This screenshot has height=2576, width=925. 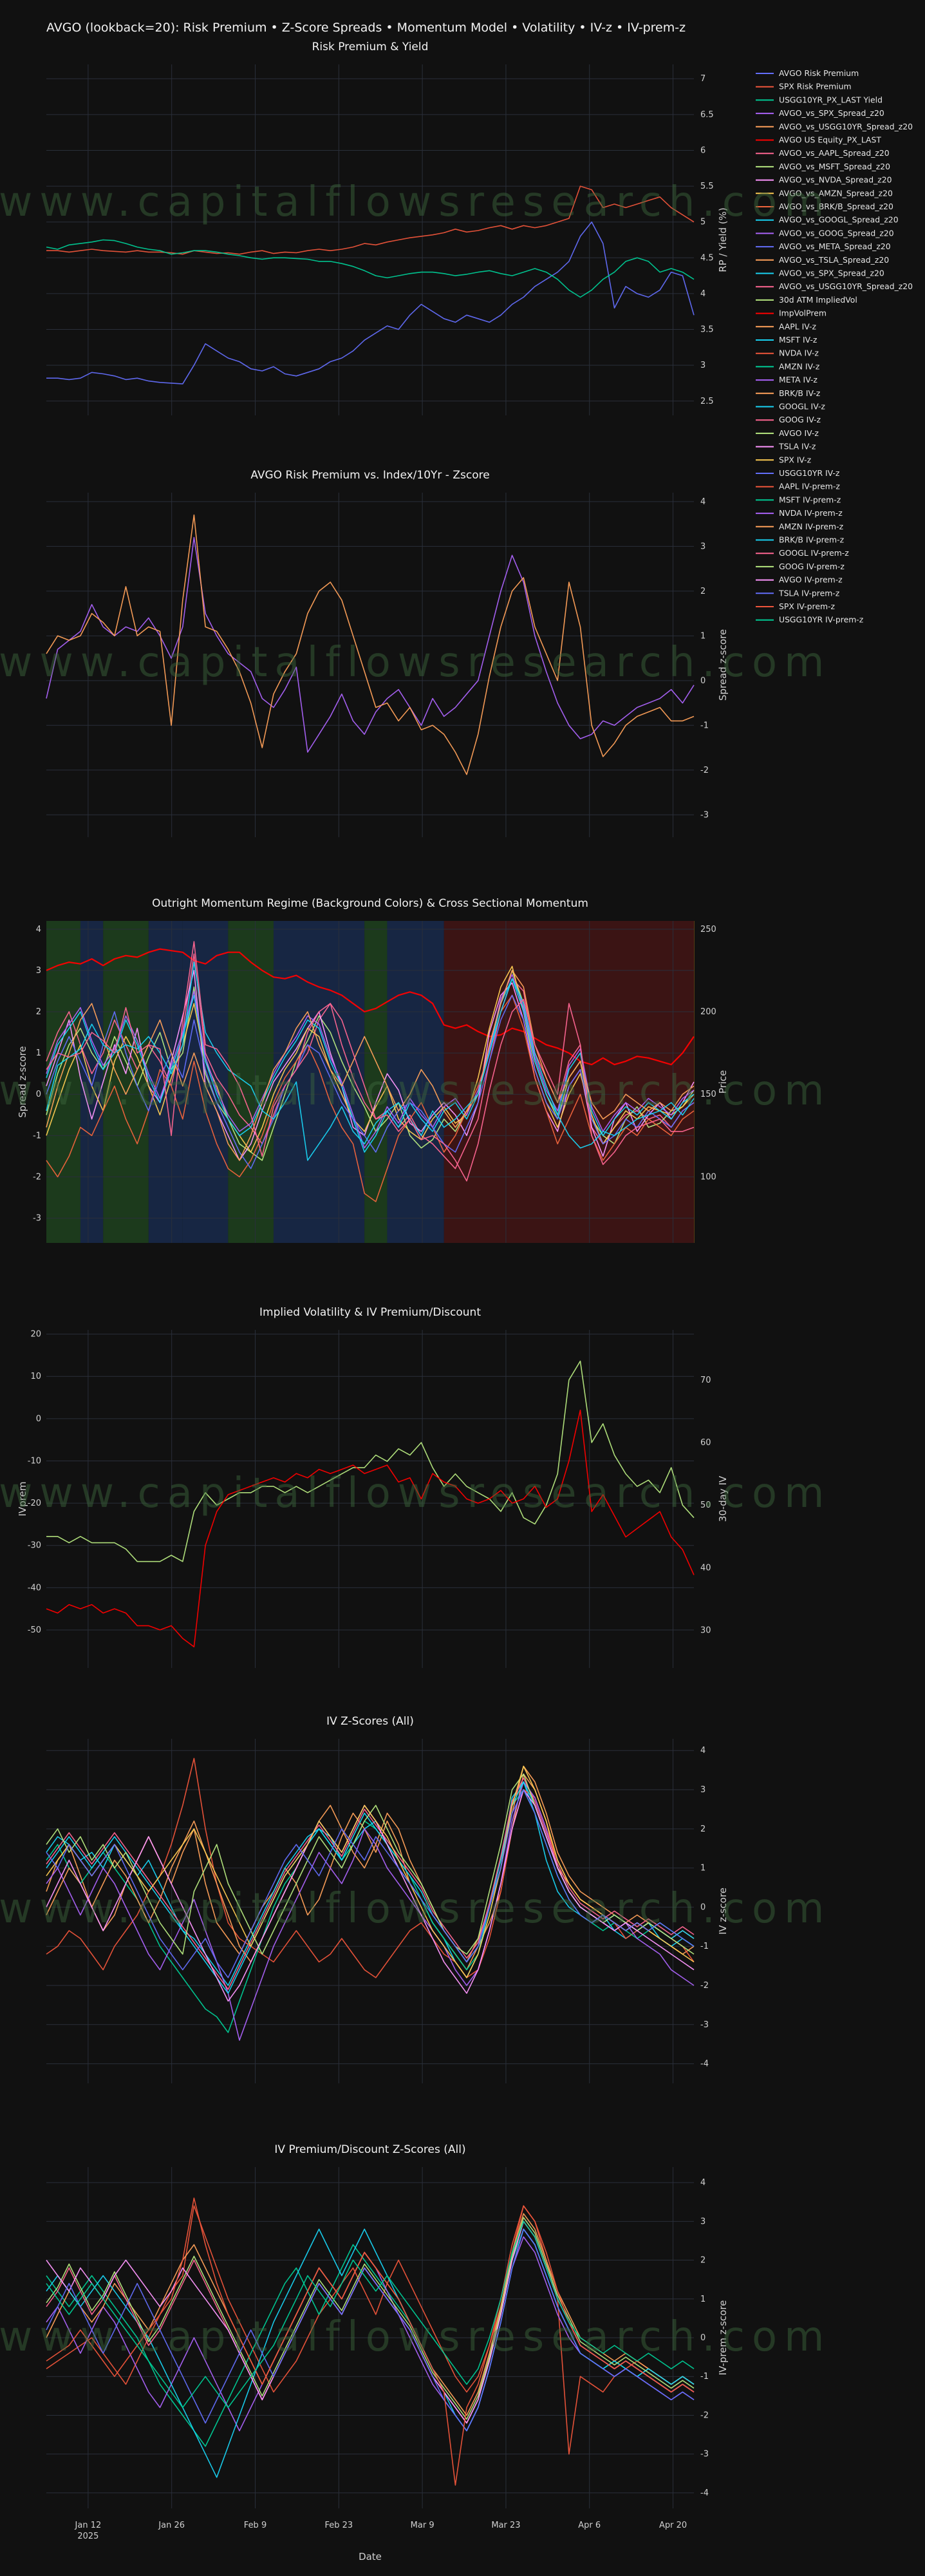 What do you see at coordinates (707, 115) in the screenshot?
I see `y-right-tick-label: 6.5` at bounding box center [707, 115].